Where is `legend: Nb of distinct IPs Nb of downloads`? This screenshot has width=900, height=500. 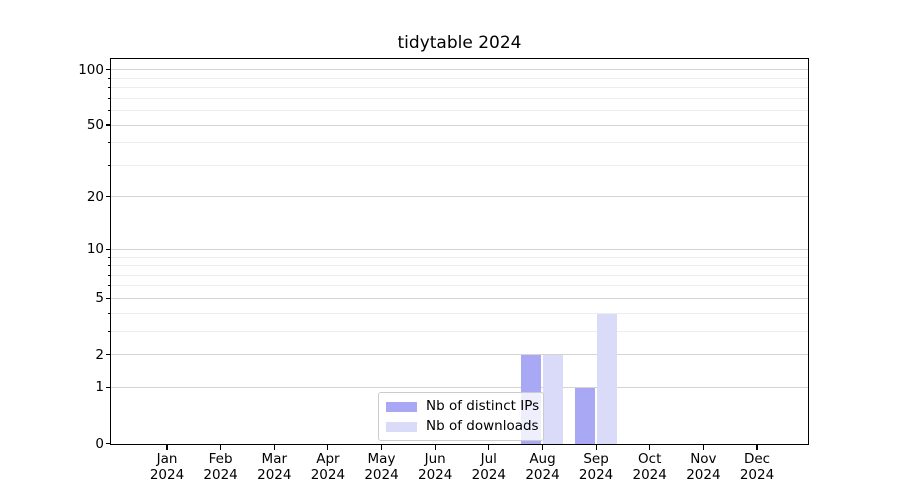
legend: Nb of distinct IPs Nb of downloads is located at coordinates (461, 416).